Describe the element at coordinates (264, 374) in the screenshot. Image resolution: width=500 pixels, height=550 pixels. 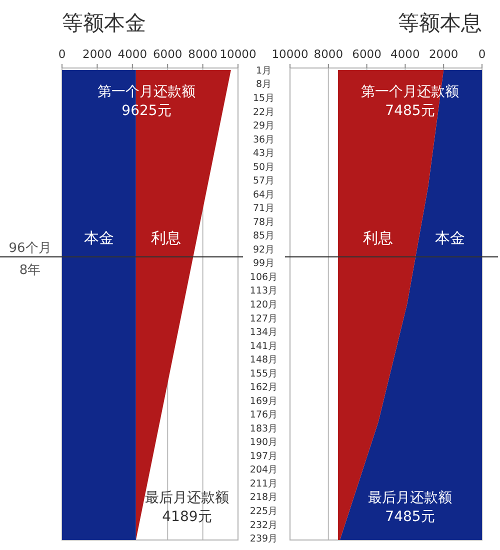
I see `y-tick-label: 155月` at that location.